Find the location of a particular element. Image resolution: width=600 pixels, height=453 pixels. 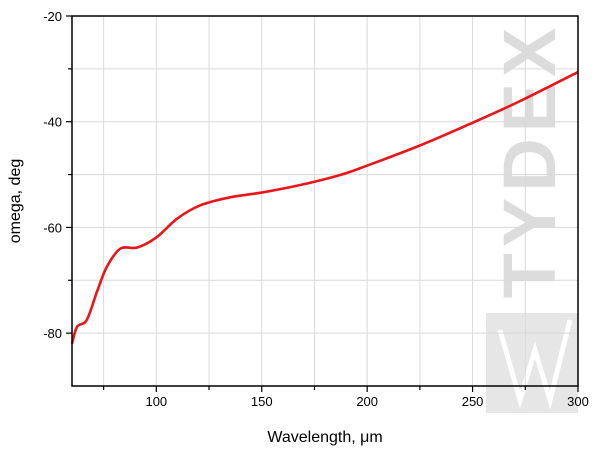

x-tick-label: 150 is located at coordinates (262, 401).